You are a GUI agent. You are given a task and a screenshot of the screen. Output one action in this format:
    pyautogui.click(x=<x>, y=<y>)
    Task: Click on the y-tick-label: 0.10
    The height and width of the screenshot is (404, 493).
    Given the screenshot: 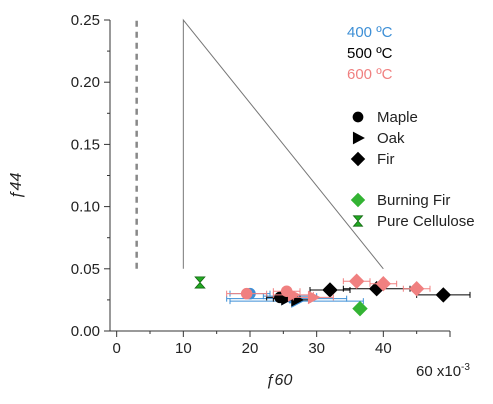 What is the action you would take?
    pyautogui.click(x=85, y=207)
    